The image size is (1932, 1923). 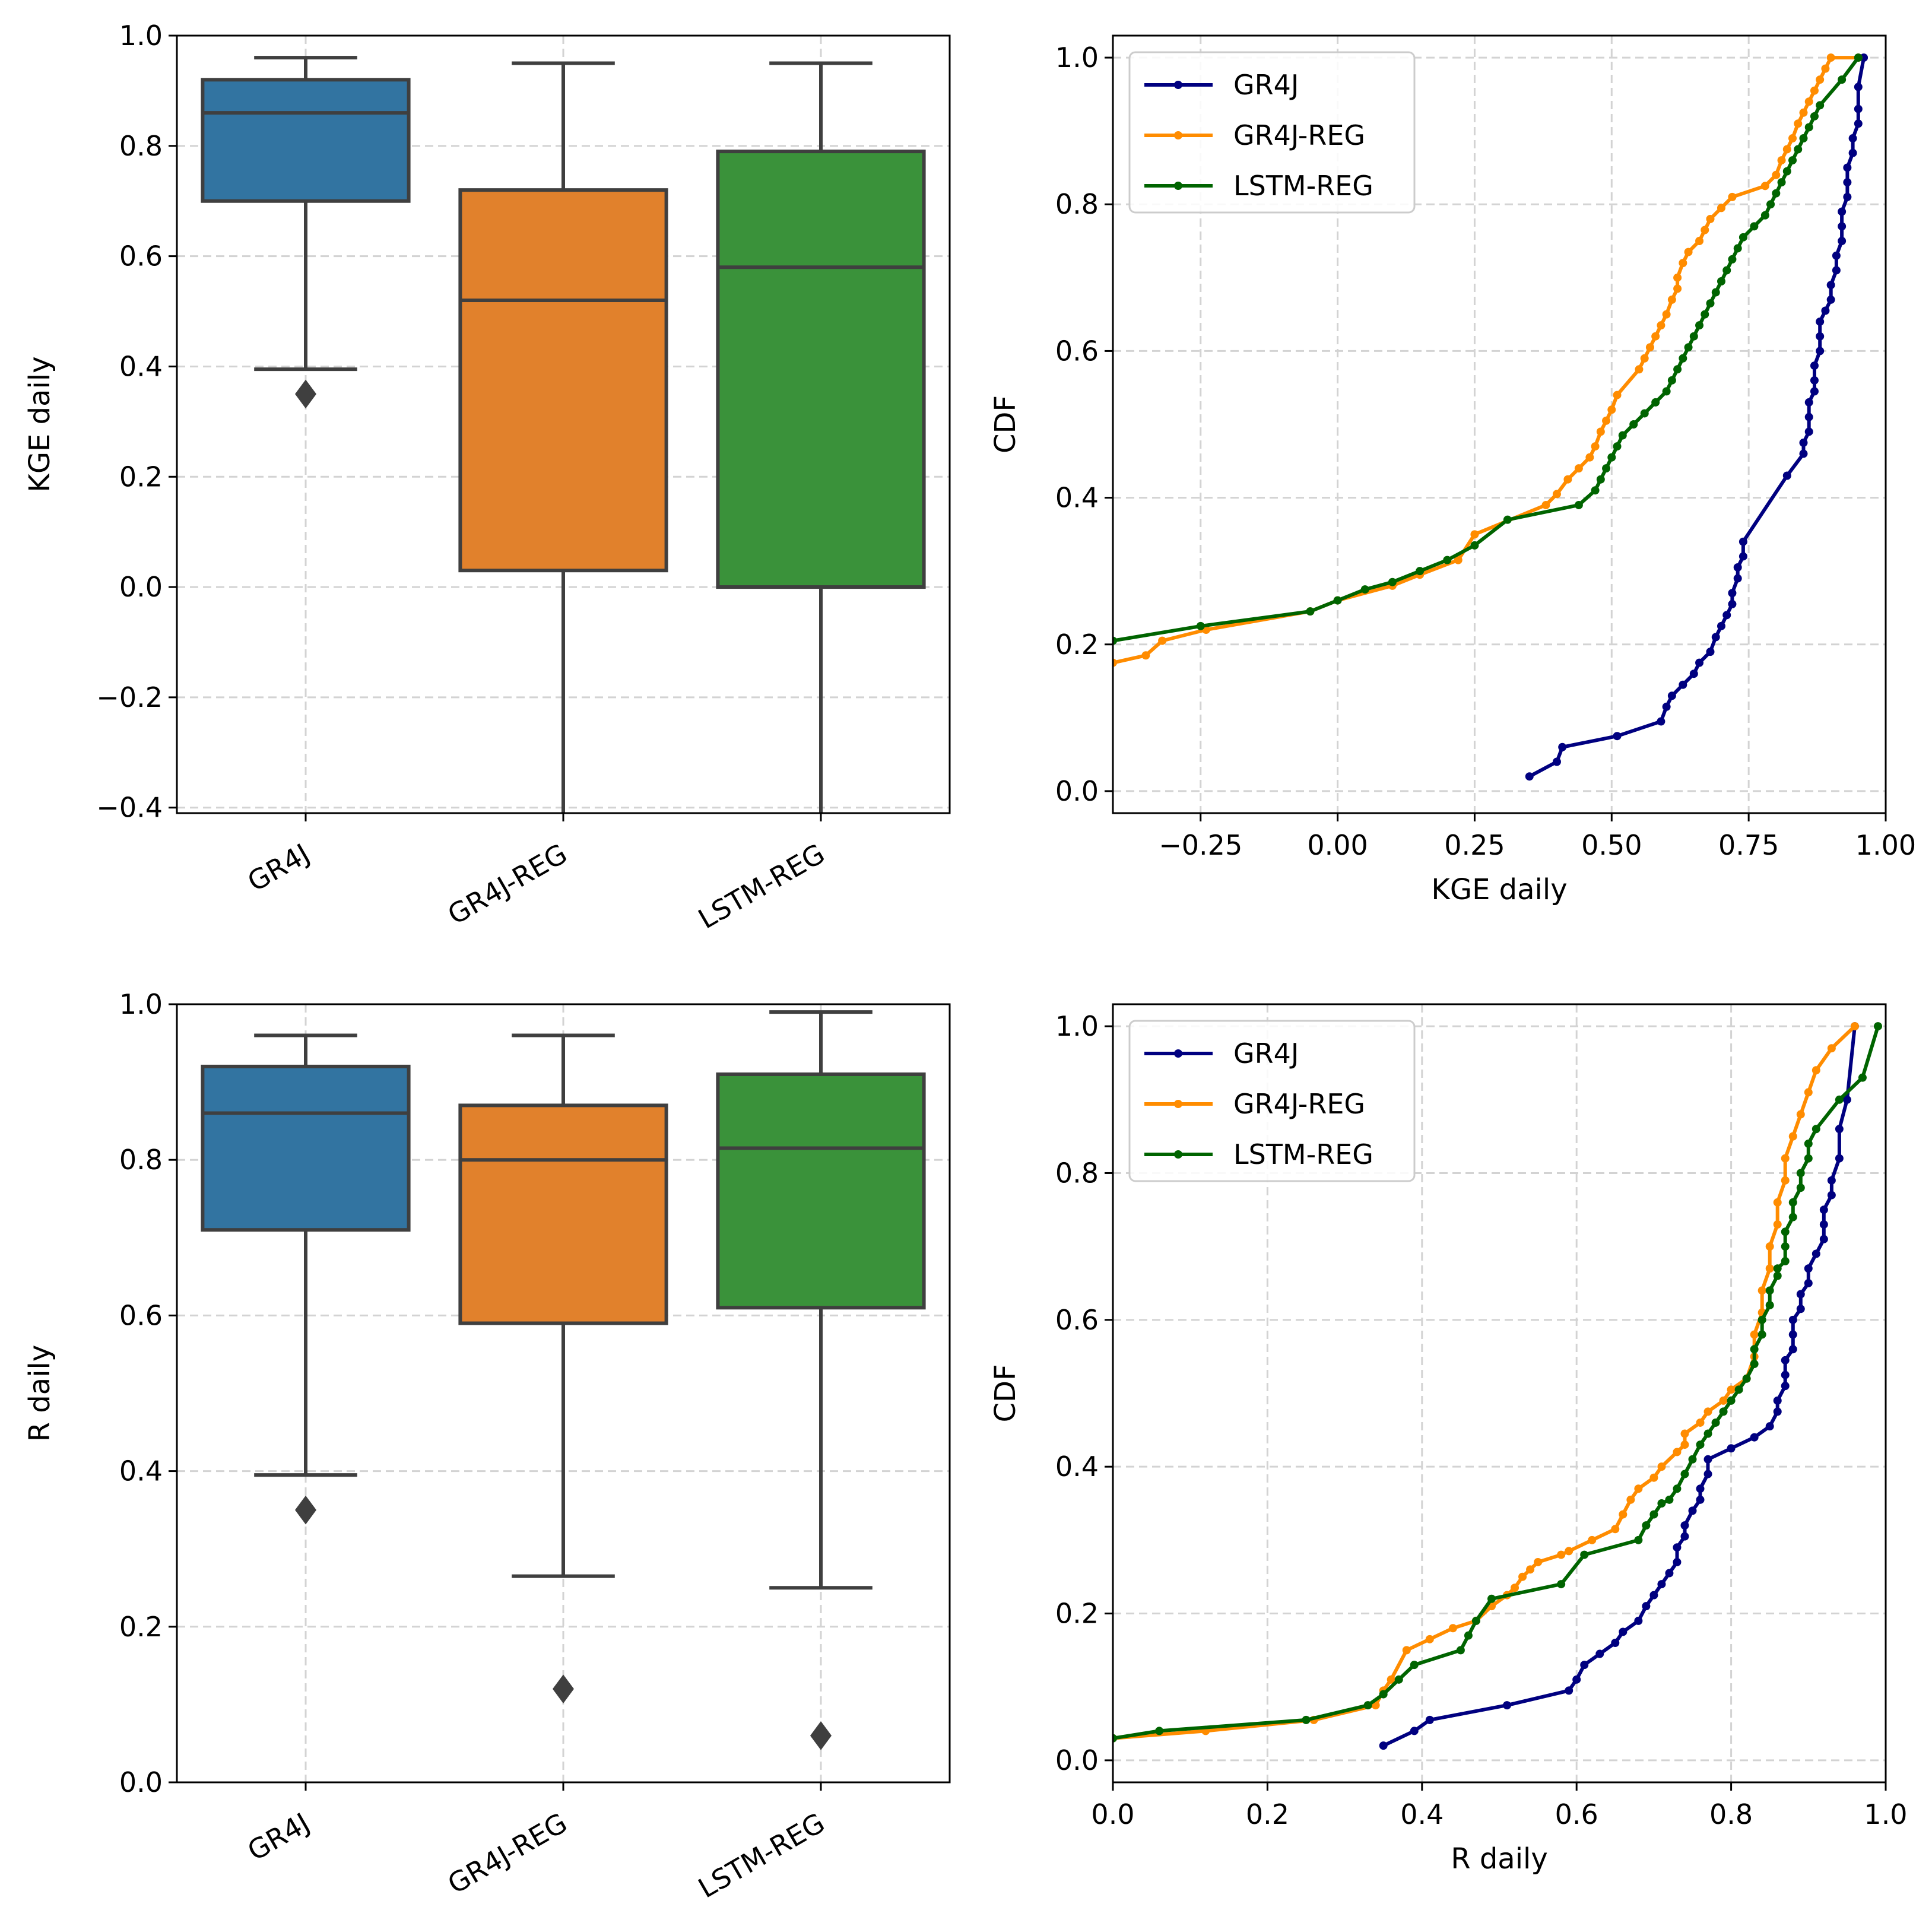 I want to click on x-tick-label: 0.0, so click(x=1112, y=1814).